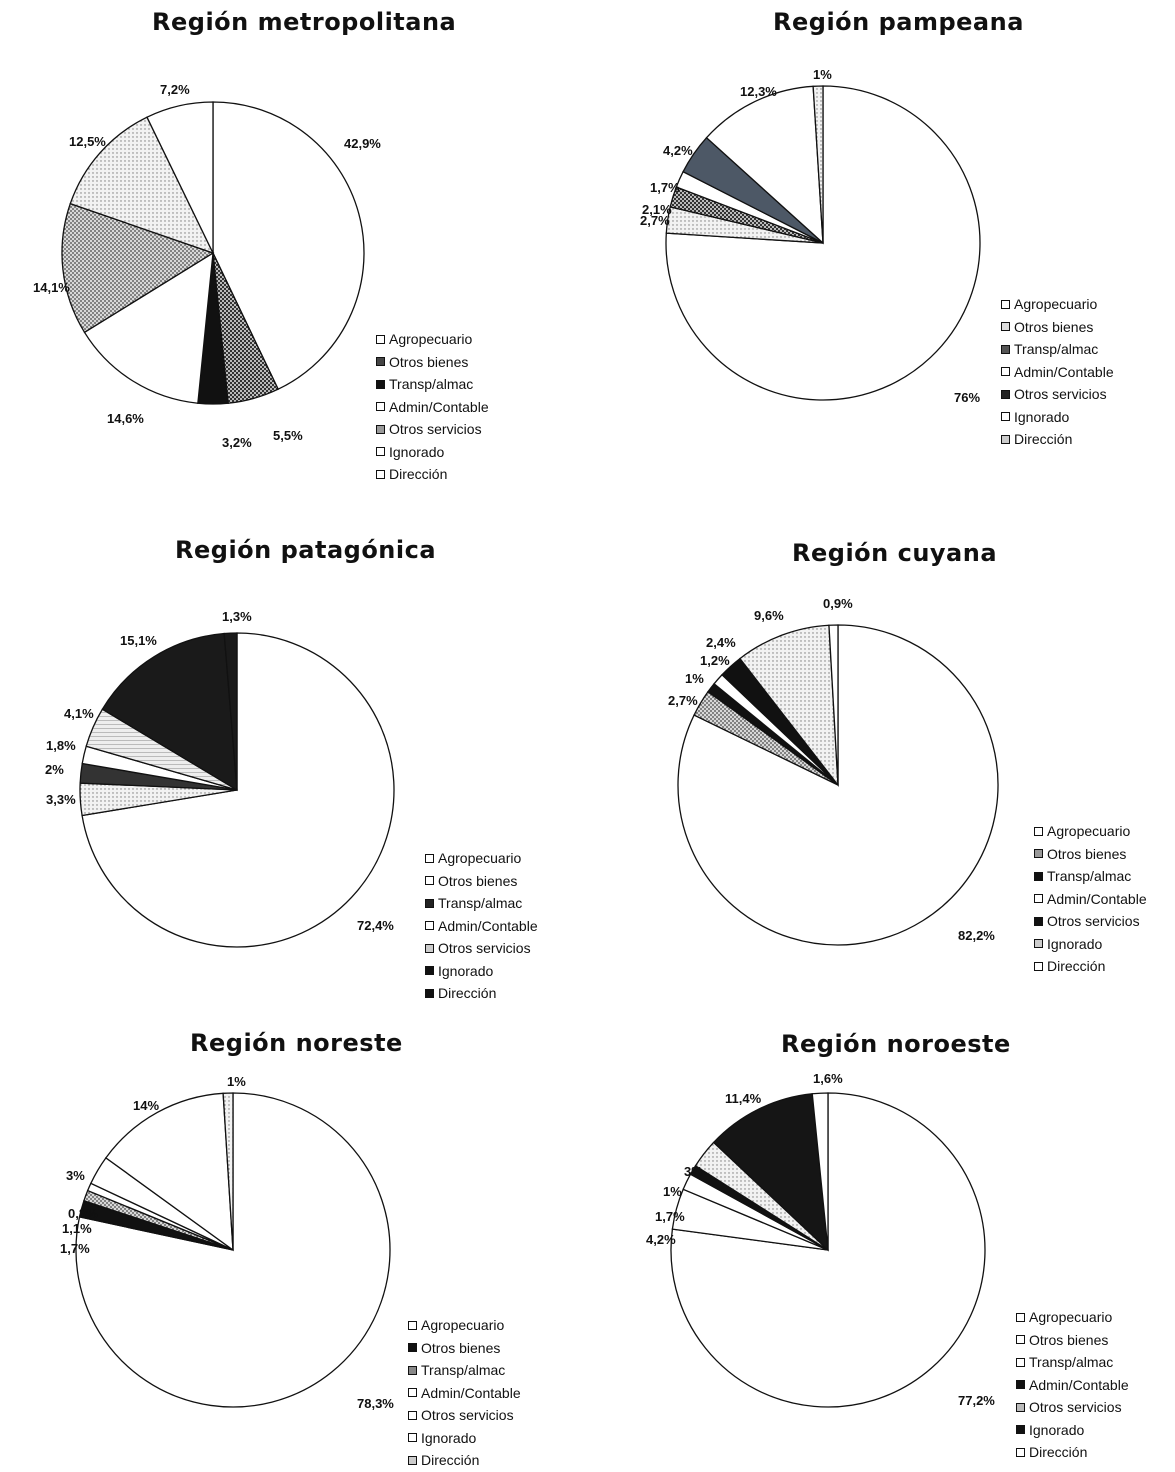 The height and width of the screenshot is (1472, 1175). Describe the element at coordinates (51, 287) in the screenshot. I see `slice-percent-label: 14,1%` at that location.